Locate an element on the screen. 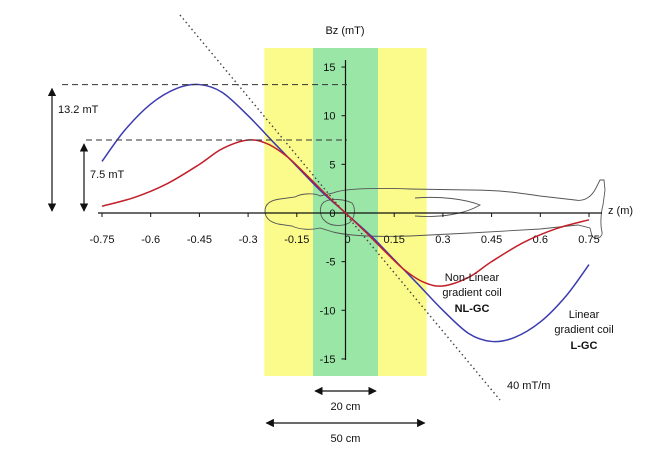 The image size is (667, 457). body-outline-drawing is located at coordinates (435, 209).